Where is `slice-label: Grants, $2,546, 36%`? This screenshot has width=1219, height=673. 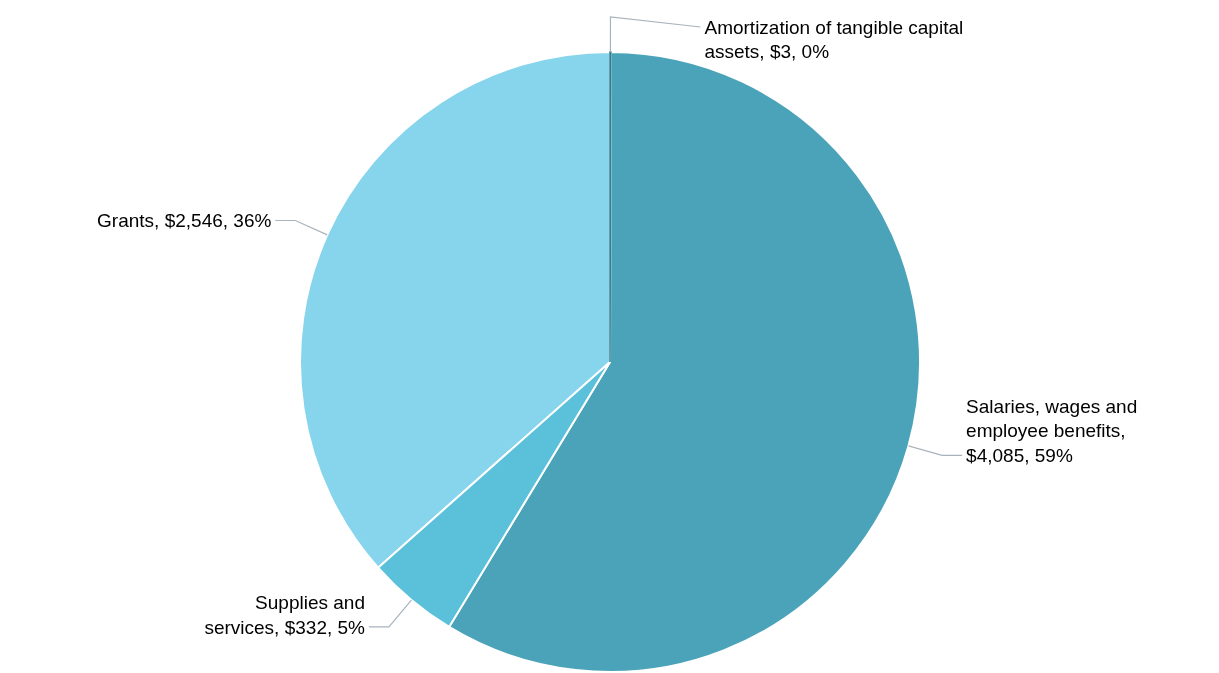 slice-label: Grants, $2,546, 36% is located at coordinates (184, 221).